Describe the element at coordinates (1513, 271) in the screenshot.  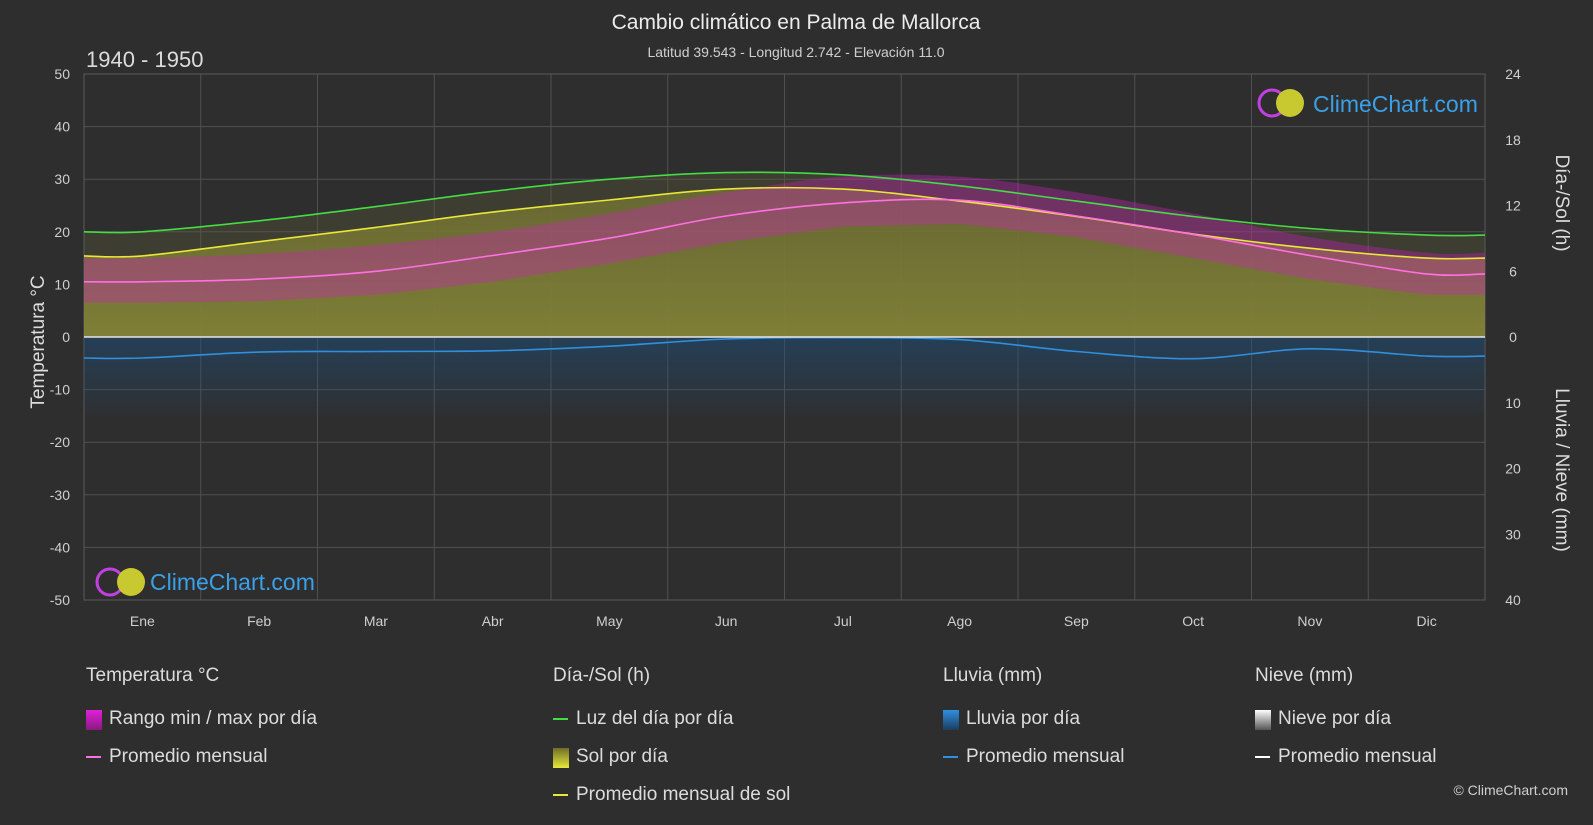
I see `y-right-top-tick-label: 6` at that location.